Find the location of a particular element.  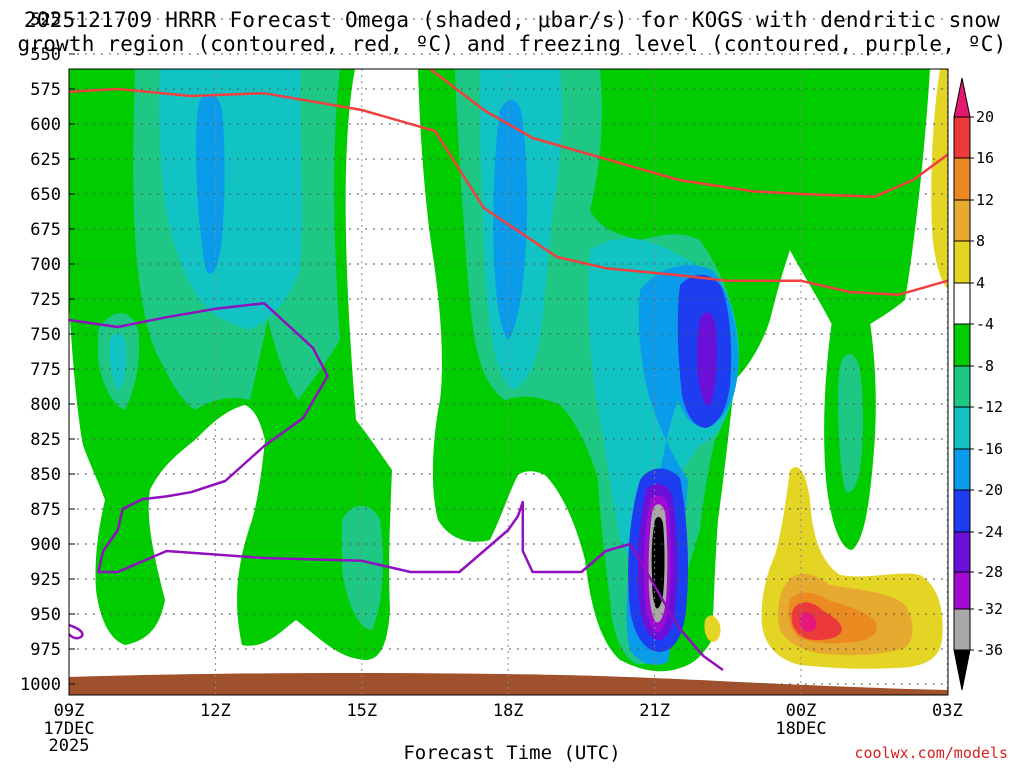

omega-region-deep-red is located at coordinates (808, 622).